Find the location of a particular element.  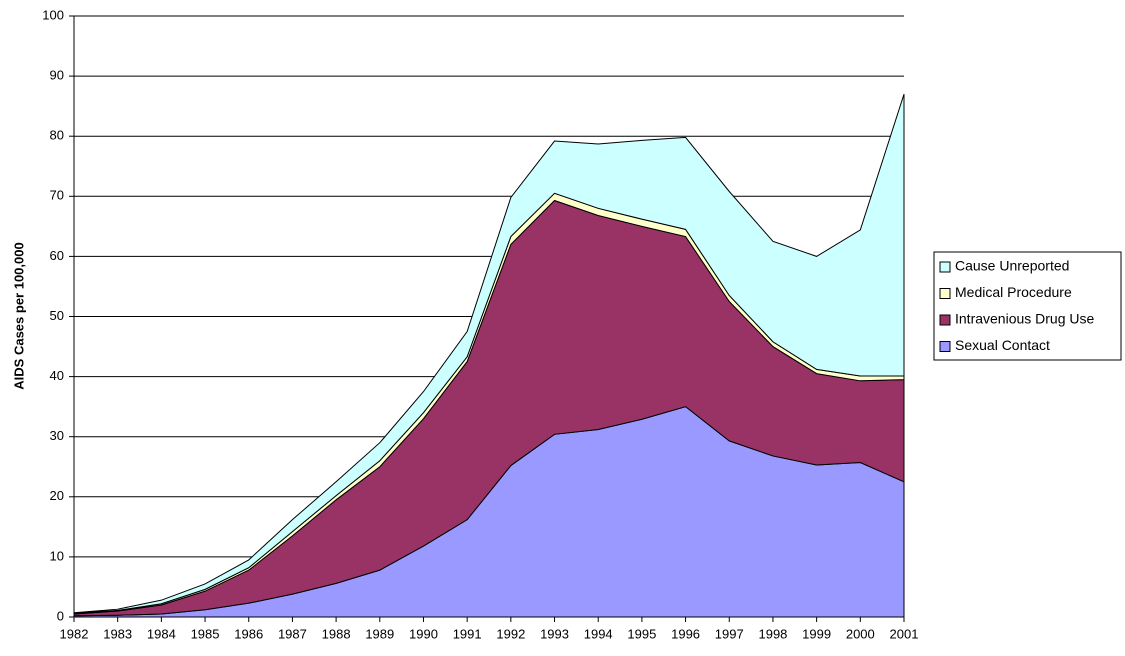

x-tick-label: 1992 is located at coordinates (510, 633).